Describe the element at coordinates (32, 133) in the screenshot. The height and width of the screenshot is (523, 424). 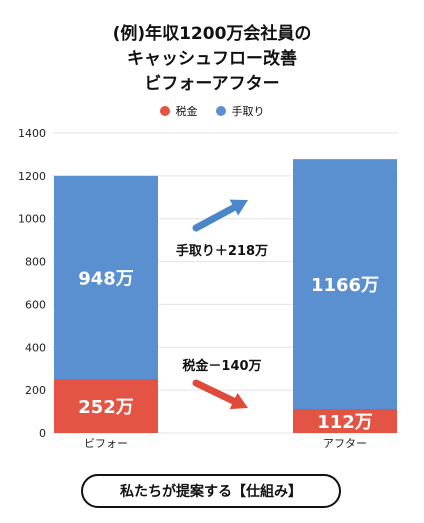
I see `y-tick-label: 1400` at that location.